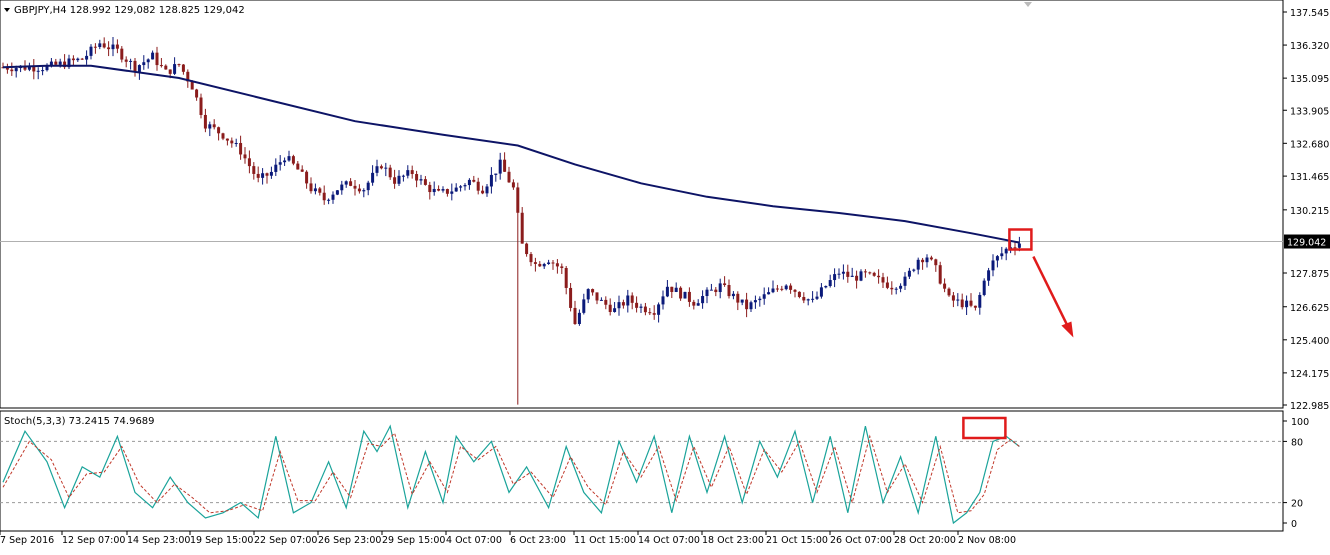  I want to click on dropdown-triangle-icon, so click(7, 10).